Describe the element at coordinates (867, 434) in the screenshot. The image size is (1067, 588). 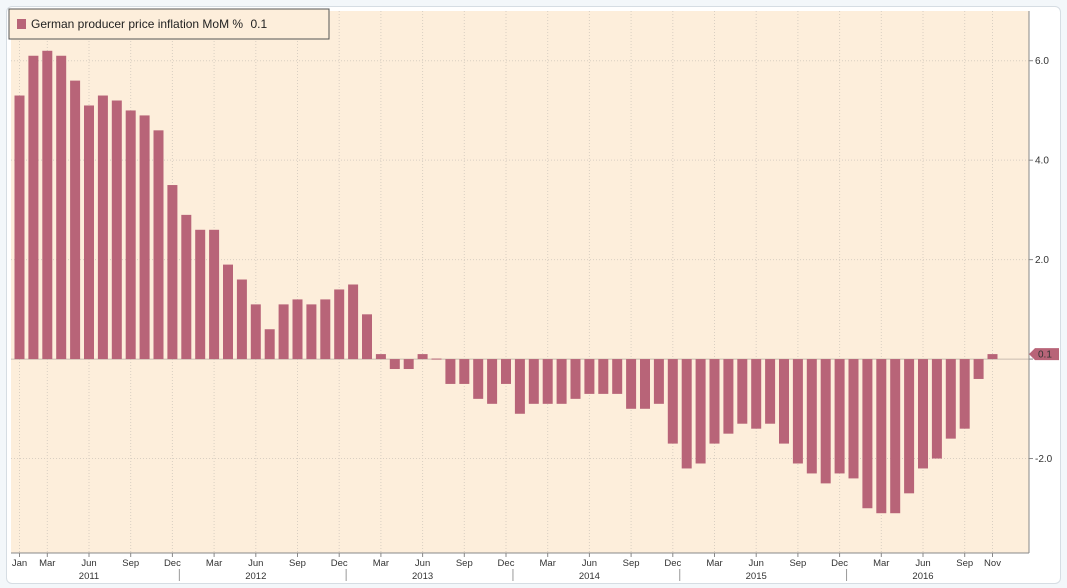
I see `bar-feb-2016` at that location.